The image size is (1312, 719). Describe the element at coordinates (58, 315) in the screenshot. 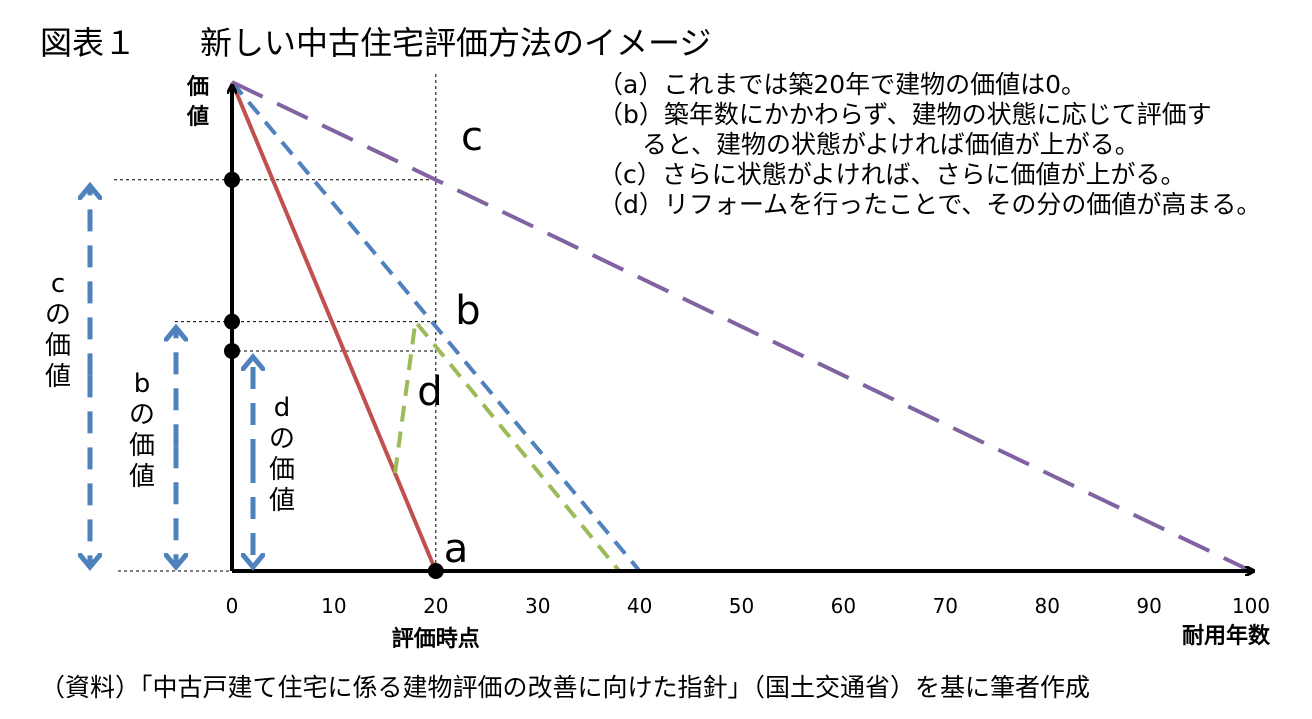

I see `value-label-c: の` at that location.